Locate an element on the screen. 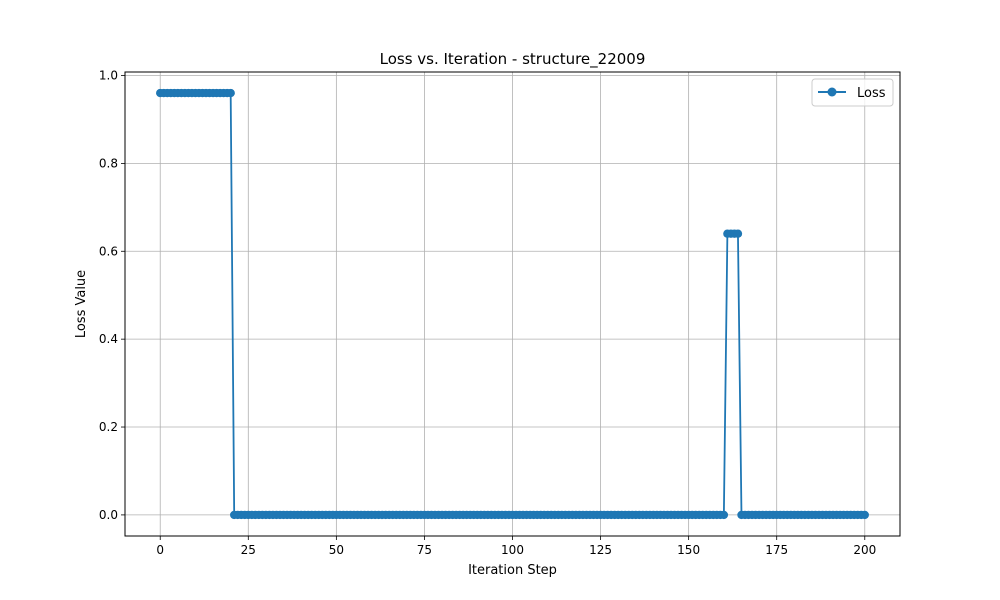 The height and width of the screenshot is (600, 1000). x-axis-label: Iteration Step is located at coordinates (512, 570).